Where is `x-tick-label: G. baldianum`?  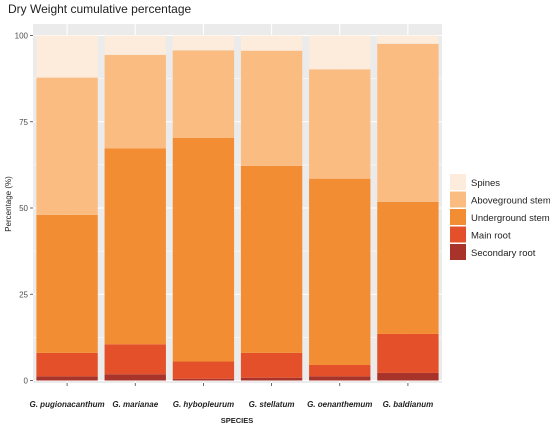 x-tick-label: G. baldianum is located at coordinates (408, 404).